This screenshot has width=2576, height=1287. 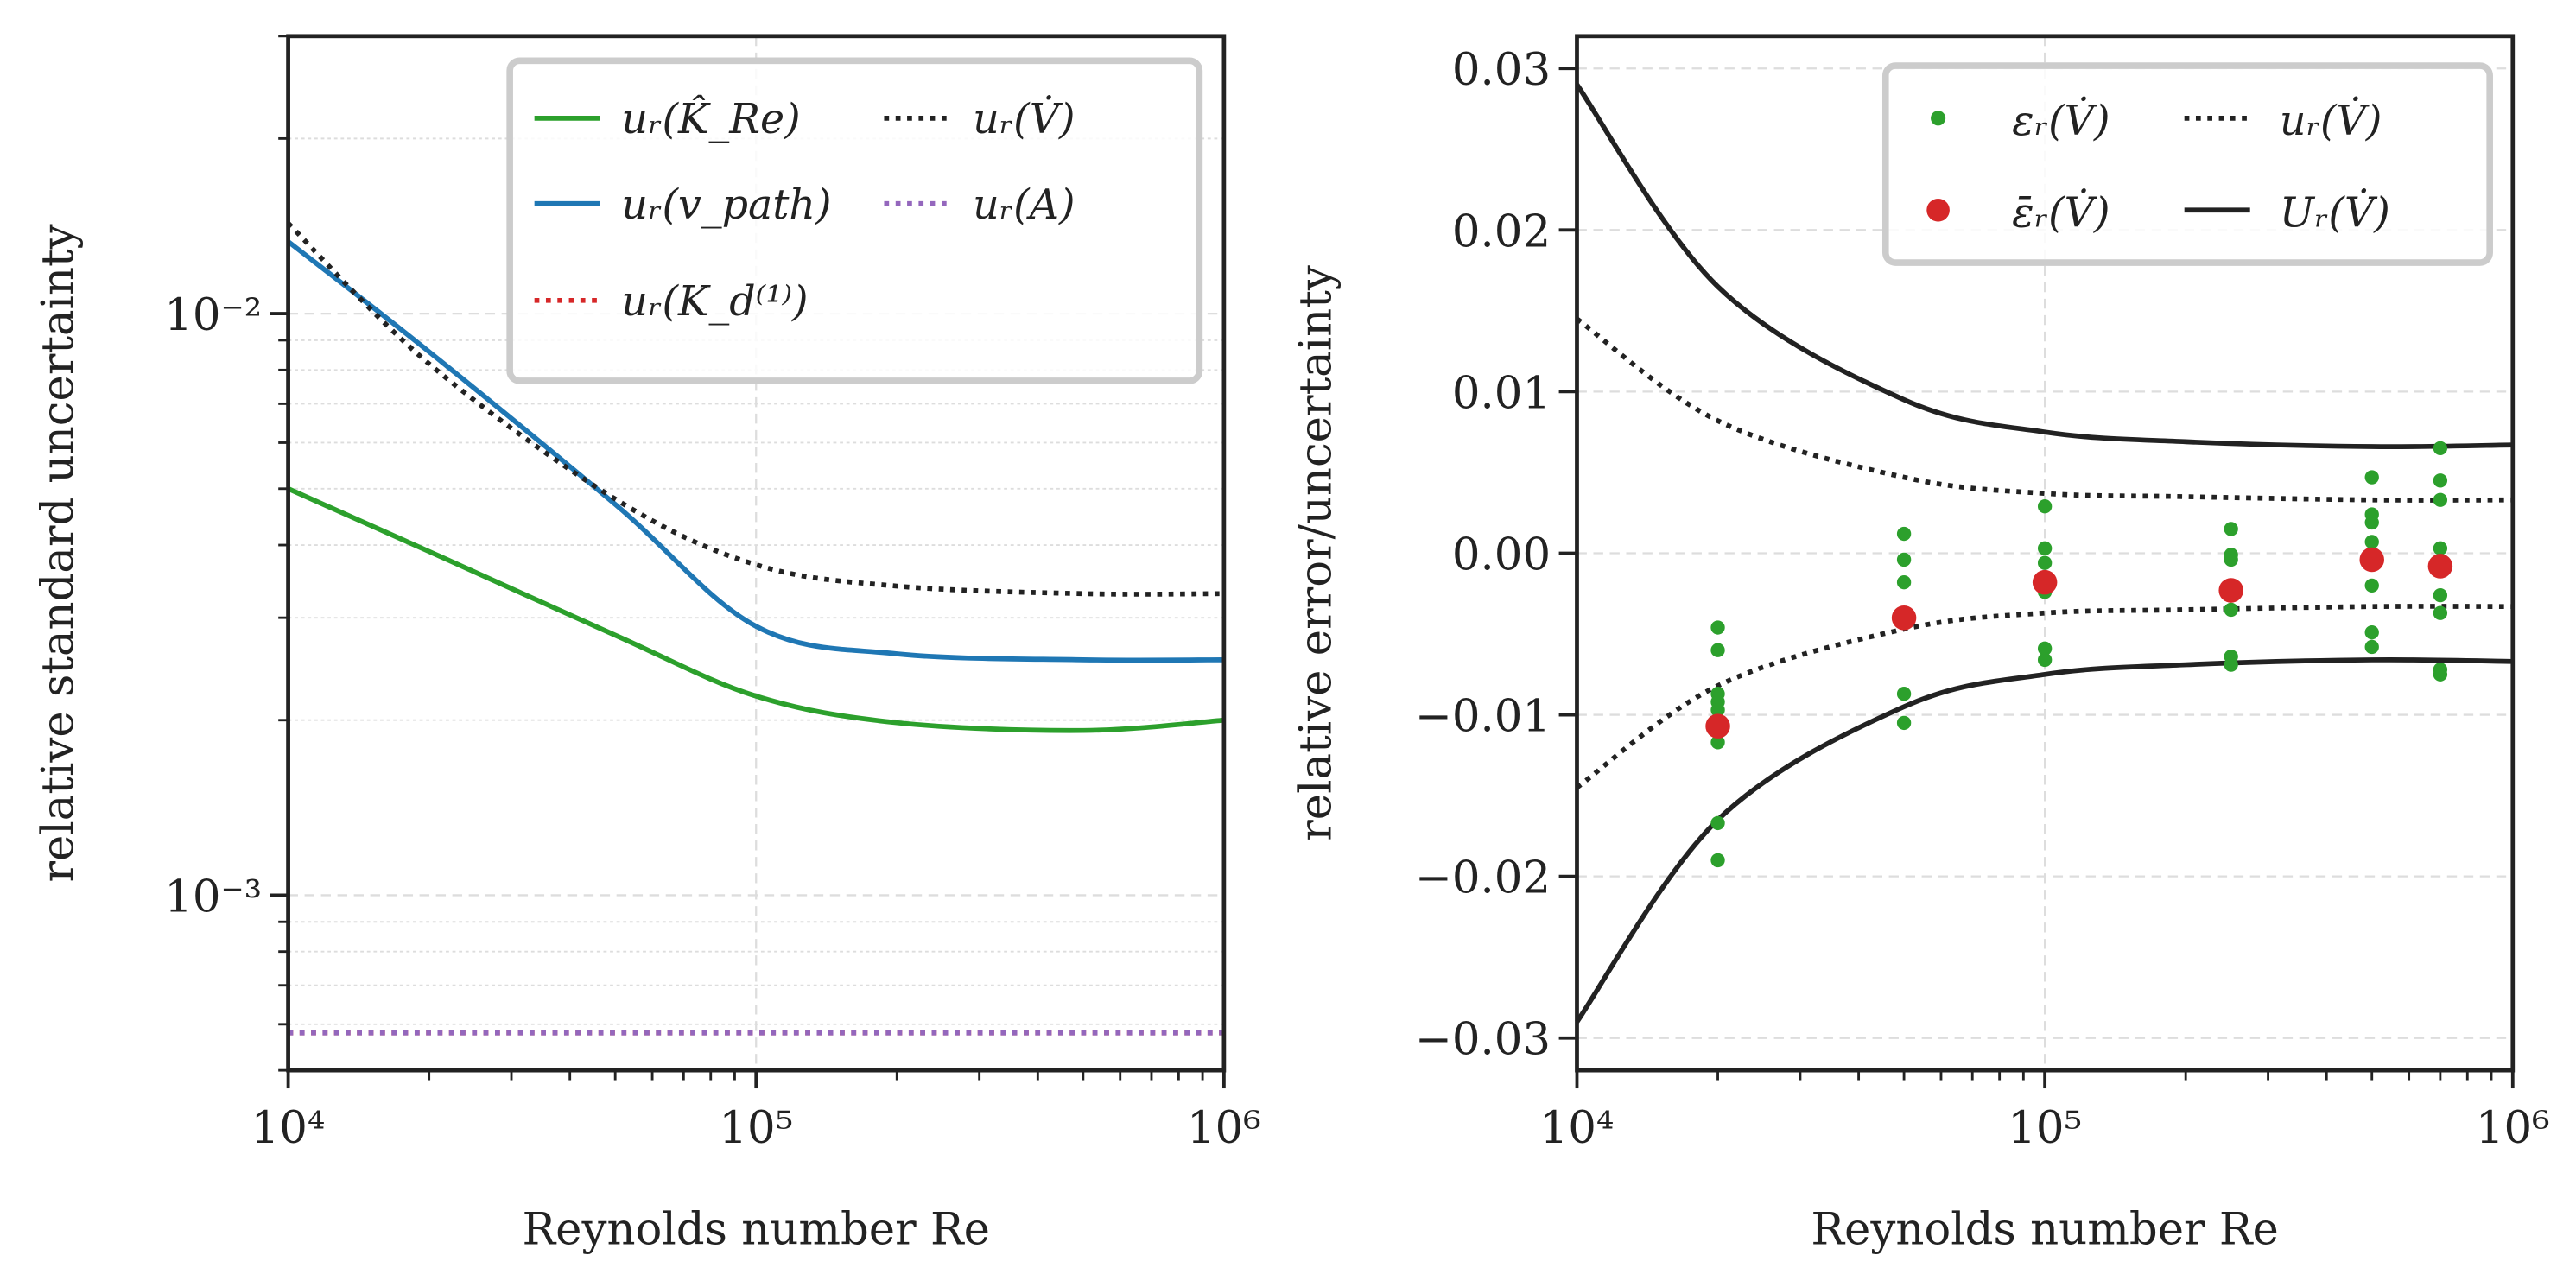 What do you see at coordinates (1938, 119) in the screenshot?
I see `legend-swatch-error` at bounding box center [1938, 119].